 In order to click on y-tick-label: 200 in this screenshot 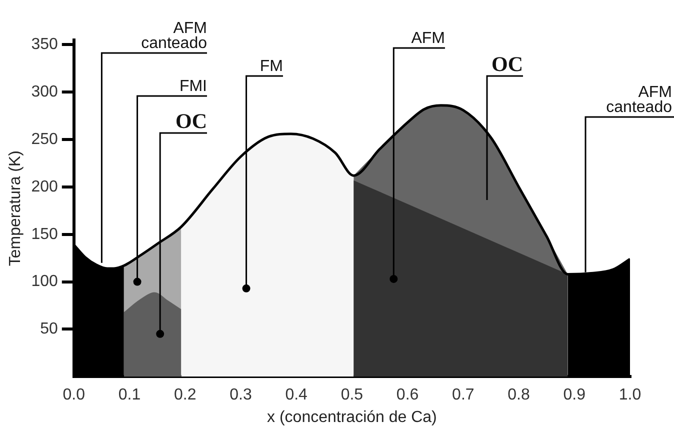, I will do `click(44, 187)`.